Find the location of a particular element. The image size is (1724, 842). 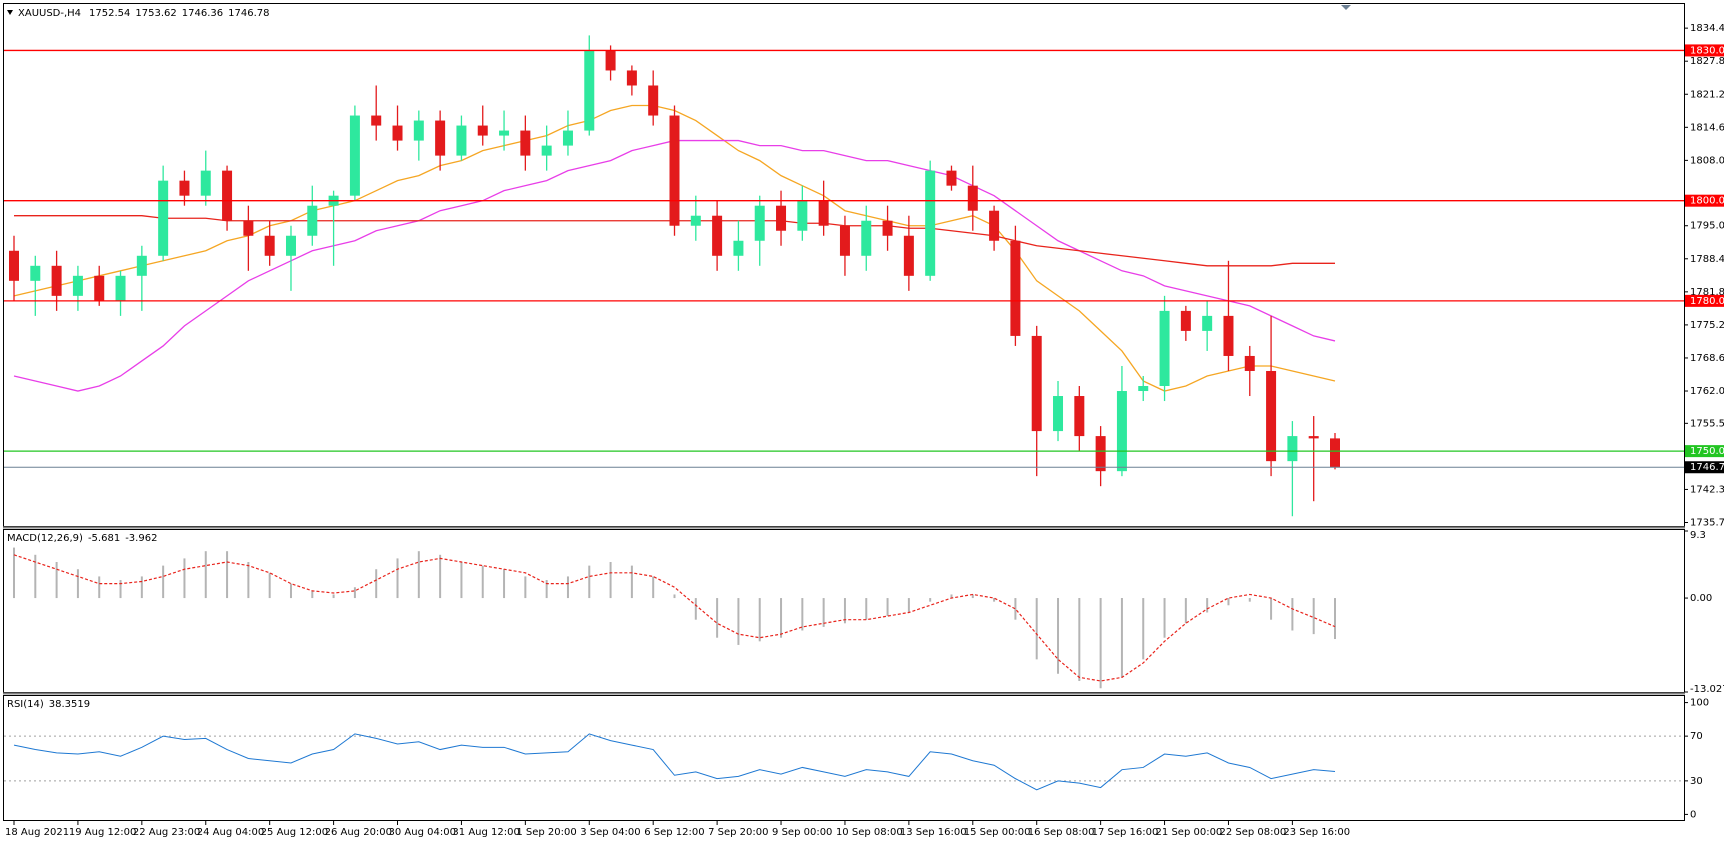

symbol: XAUUSD-,H4 is located at coordinates (49, 13).